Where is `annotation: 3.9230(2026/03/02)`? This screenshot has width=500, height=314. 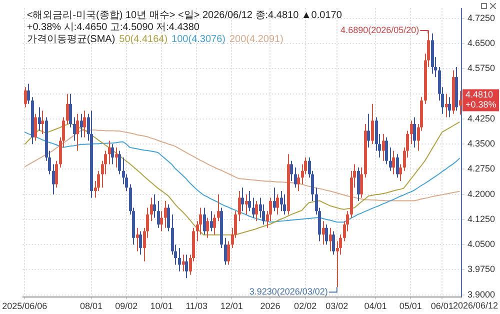 annotation: 3.9230(2026/03/02) is located at coordinates (288, 291).